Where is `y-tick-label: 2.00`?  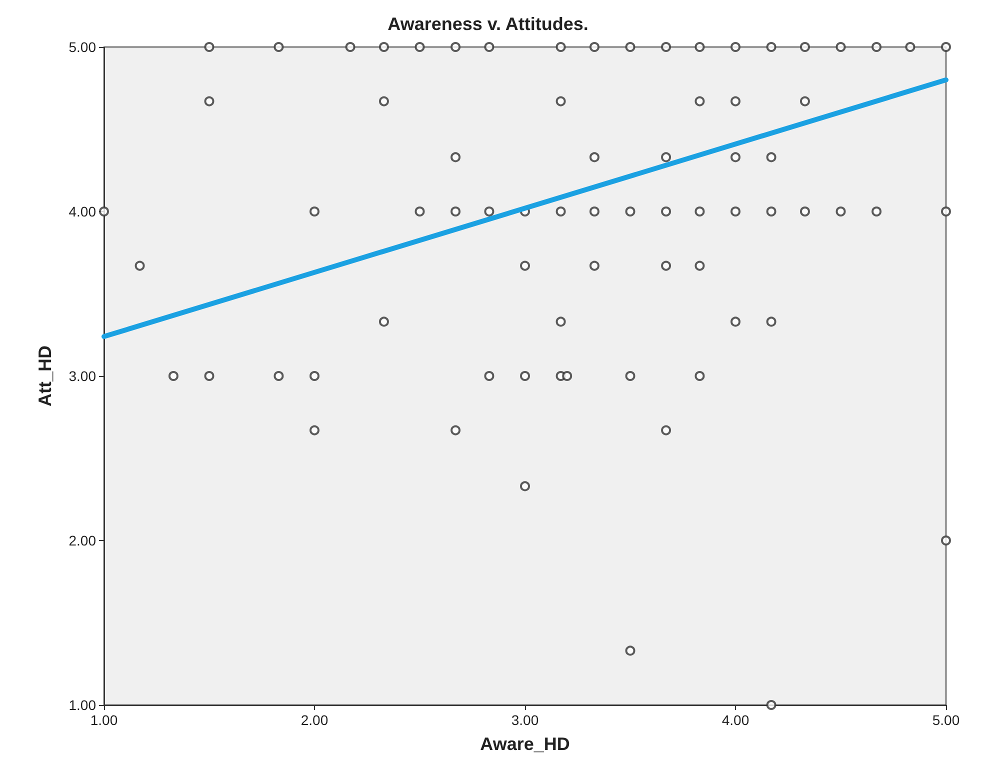
y-tick-label: 2.00 is located at coordinates (82, 540).